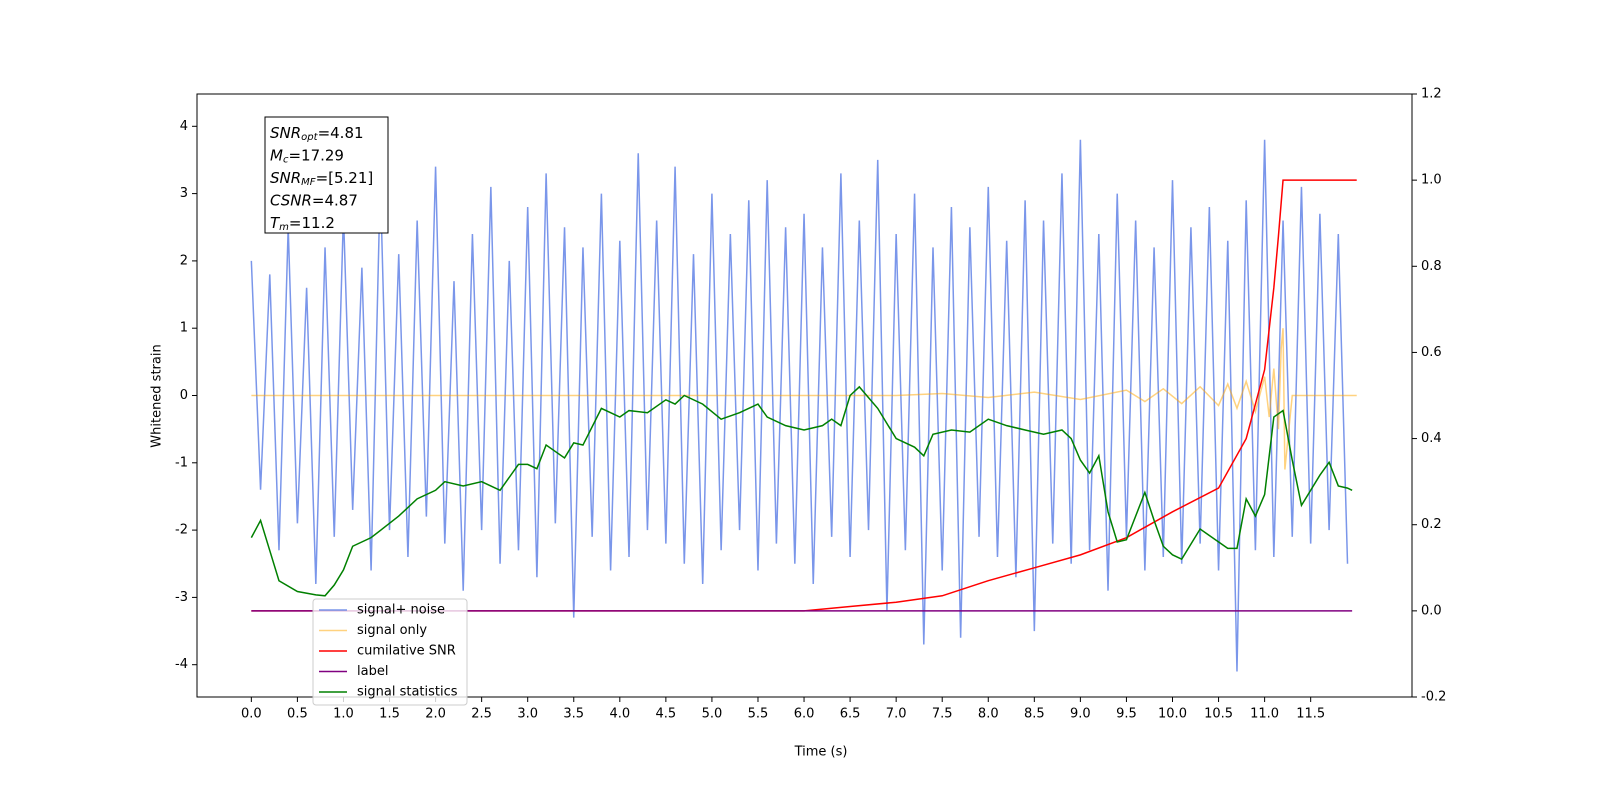 This screenshot has width=1600, height=800. I want to click on stats-box, so click(326, 175).